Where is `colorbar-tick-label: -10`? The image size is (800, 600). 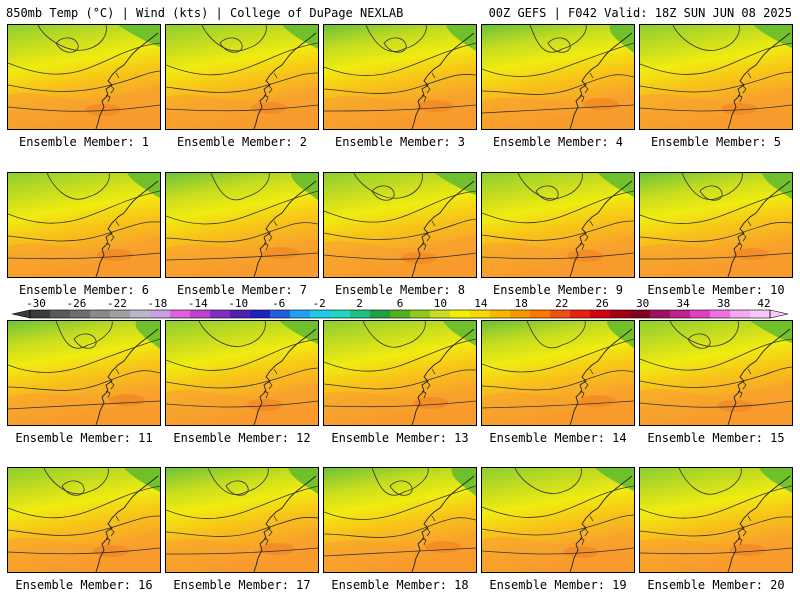 colorbar-tick-label: -10 is located at coordinates (238, 303).